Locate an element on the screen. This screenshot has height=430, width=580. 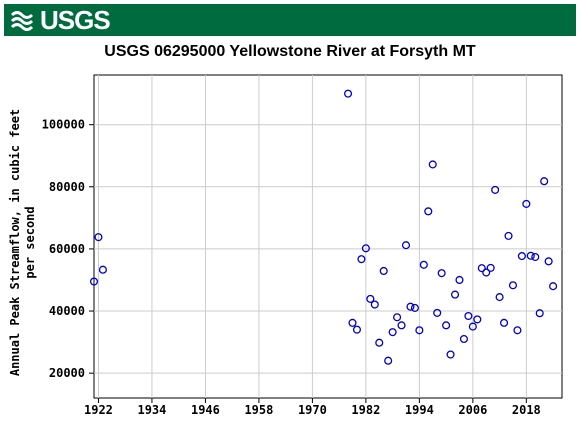
y-axis-label: Annual Peak Streamflow, in cubic feet is located at coordinates (15, 242).